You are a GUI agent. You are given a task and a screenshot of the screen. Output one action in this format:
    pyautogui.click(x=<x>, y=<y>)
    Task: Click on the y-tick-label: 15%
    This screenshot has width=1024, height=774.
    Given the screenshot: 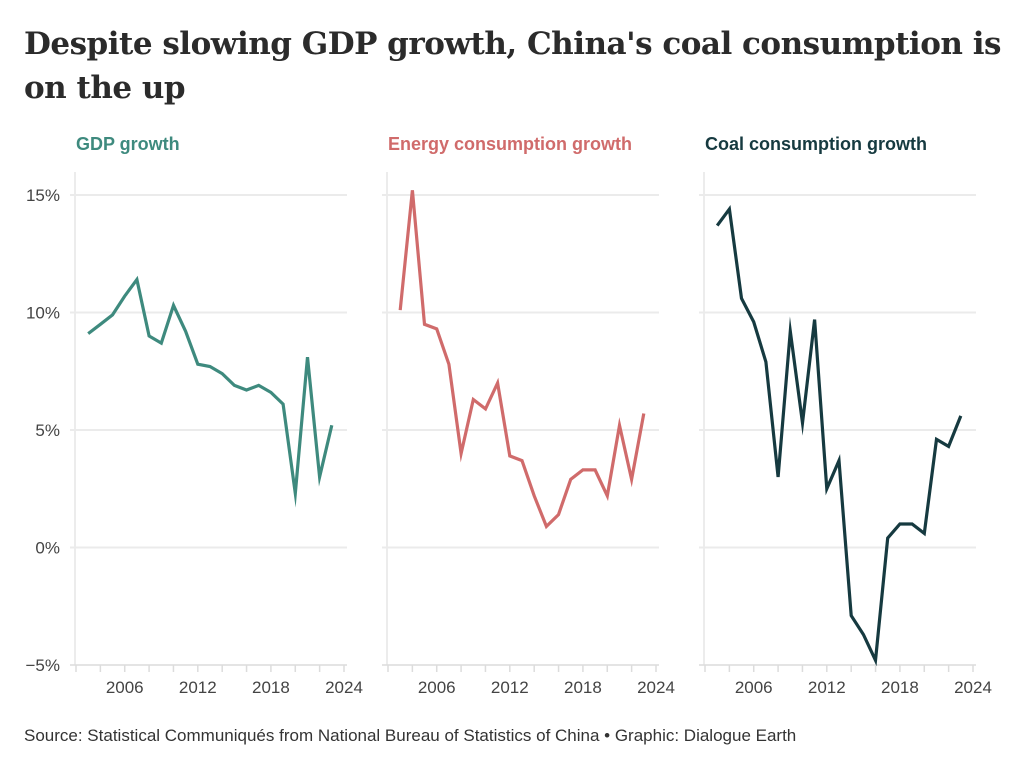 What is the action you would take?
    pyautogui.click(x=43, y=195)
    